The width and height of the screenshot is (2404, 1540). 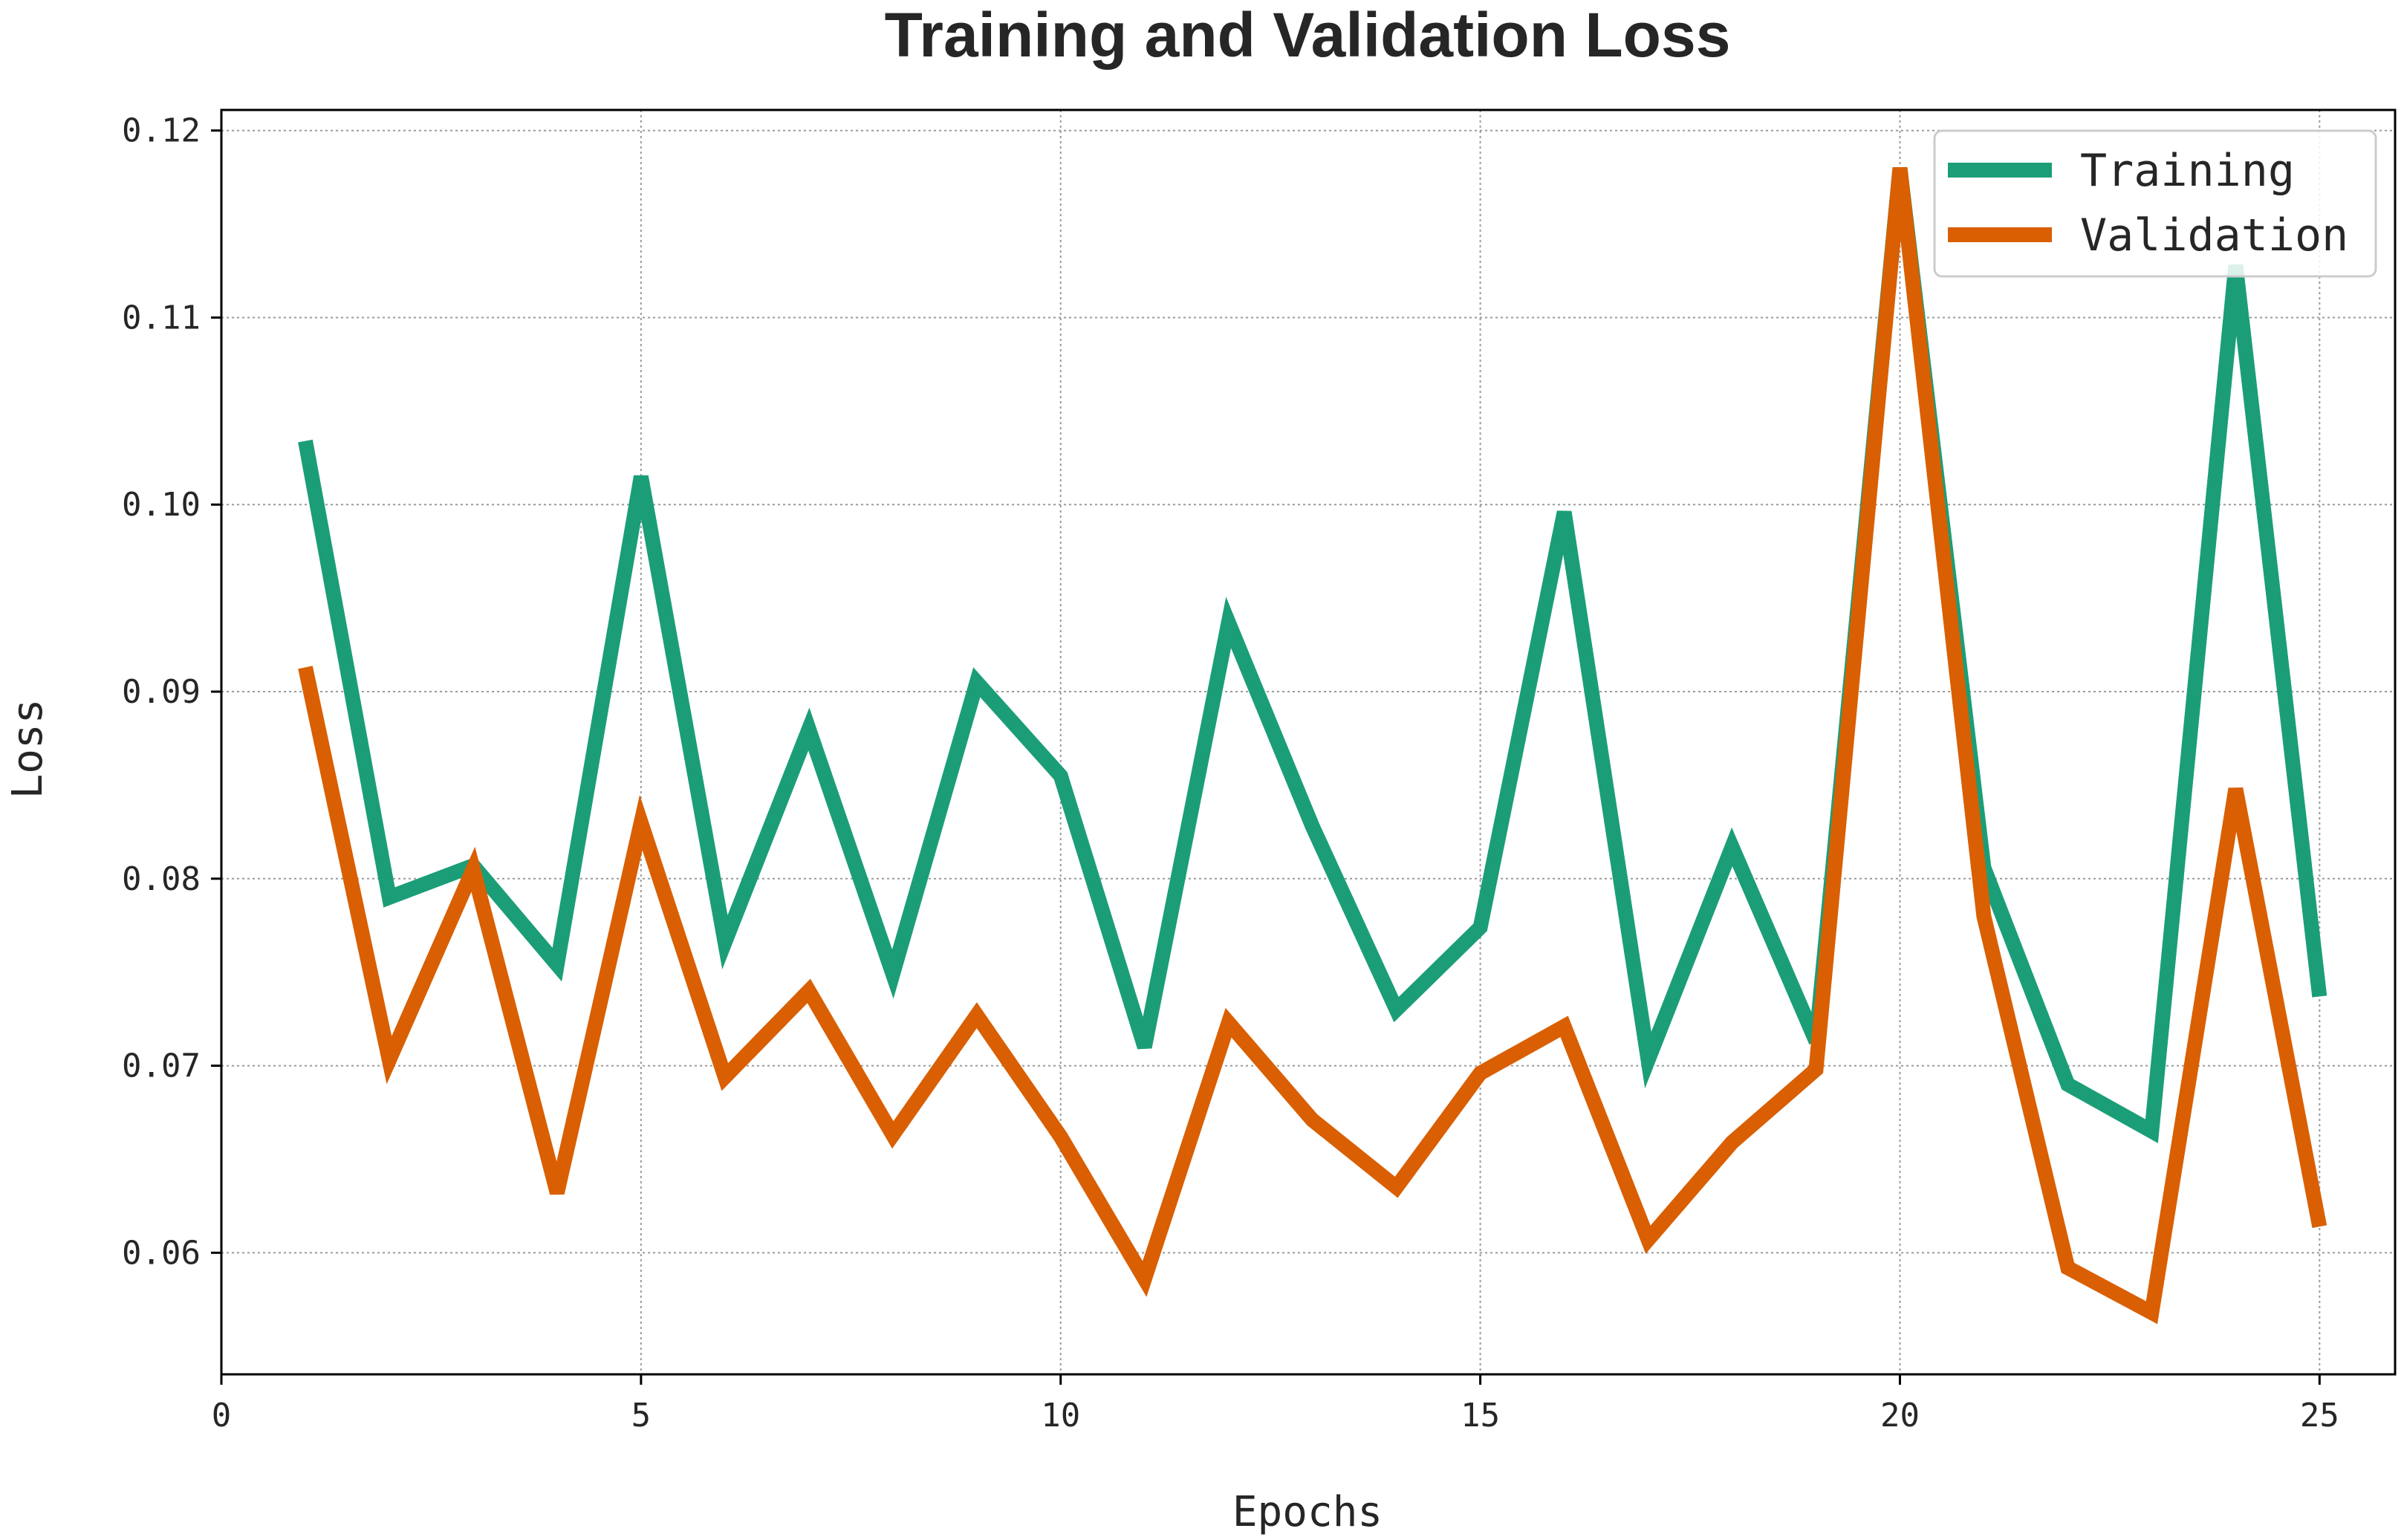 I want to click on y-axis-label: Loss, so click(x=28, y=749).